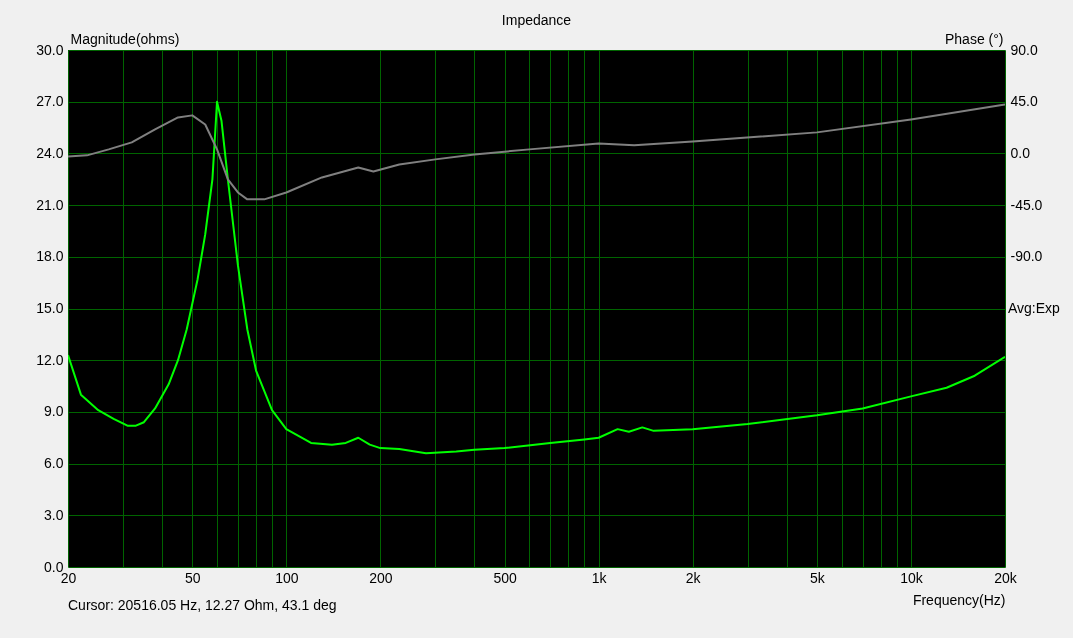 This screenshot has width=1073, height=638. What do you see at coordinates (381, 577) in the screenshot?
I see `x-tick-label: 200` at bounding box center [381, 577].